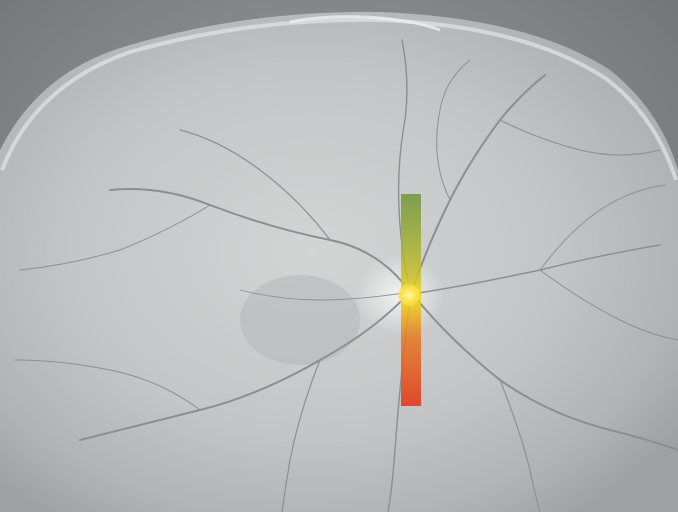  I want to click on upper-artifact, so click(365, 23).